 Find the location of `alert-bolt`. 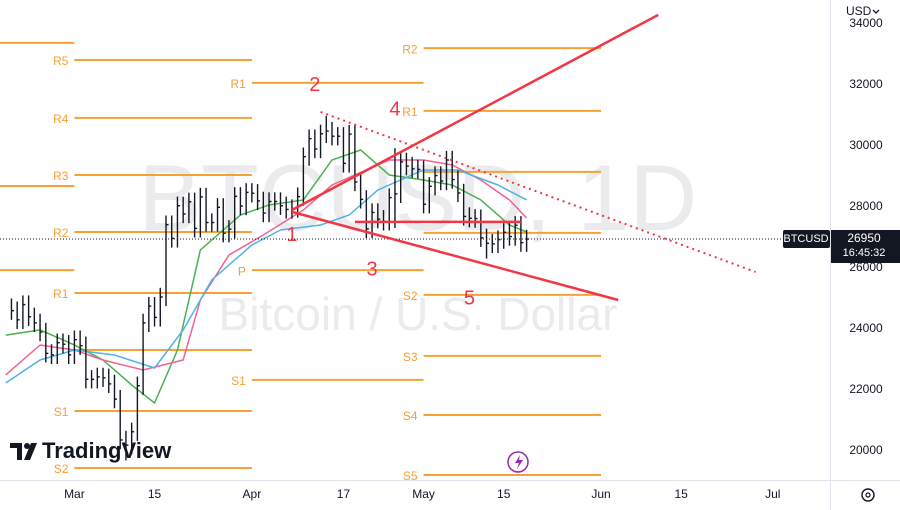

alert-bolt is located at coordinates (519, 462).